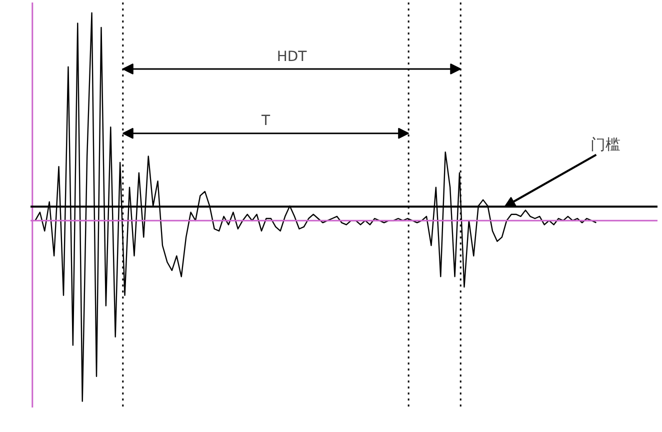 This screenshot has height=432, width=662. What do you see at coordinates (292, 56) in the screenshot?
I see `annotation: HDT` at bounding box center [292, 56].